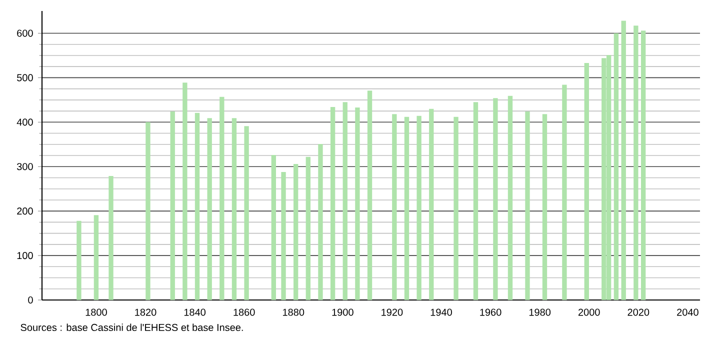 The width and height of the screenshot is (710, 340). What do you see at coordinates (195, 312) in the screenshot?
I see `x-tick-label: 1840` at bounding box center [195, 312].